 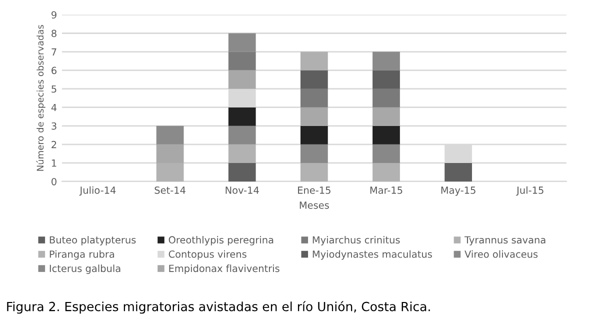 What do you see at coordinates (41, 98) in the screenshot?
I see `y-axis-title: Número de especies observadas` at bounding box center [41, 98].